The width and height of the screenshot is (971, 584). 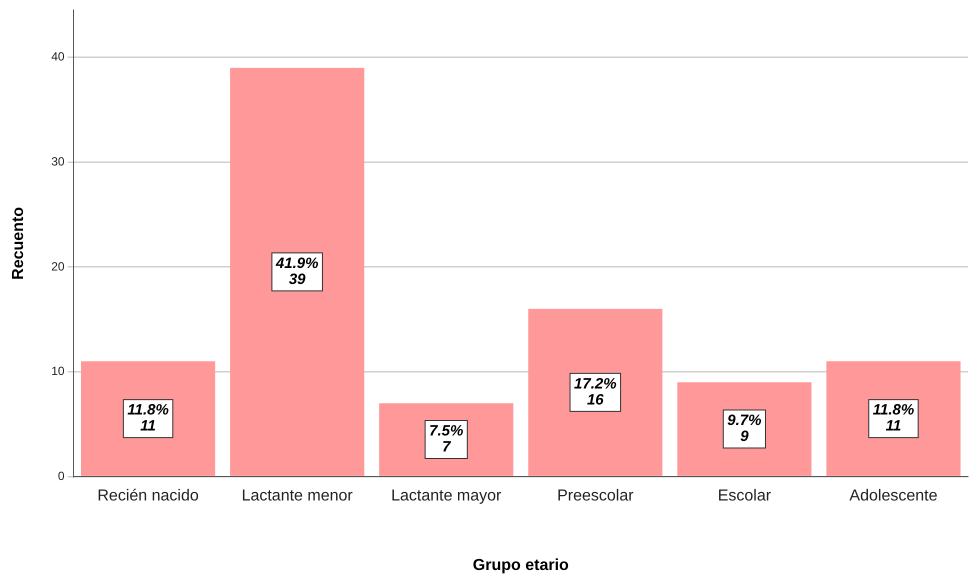 I want to click on x-tick-label: Lactante mayor, so click(x=446, y=496).